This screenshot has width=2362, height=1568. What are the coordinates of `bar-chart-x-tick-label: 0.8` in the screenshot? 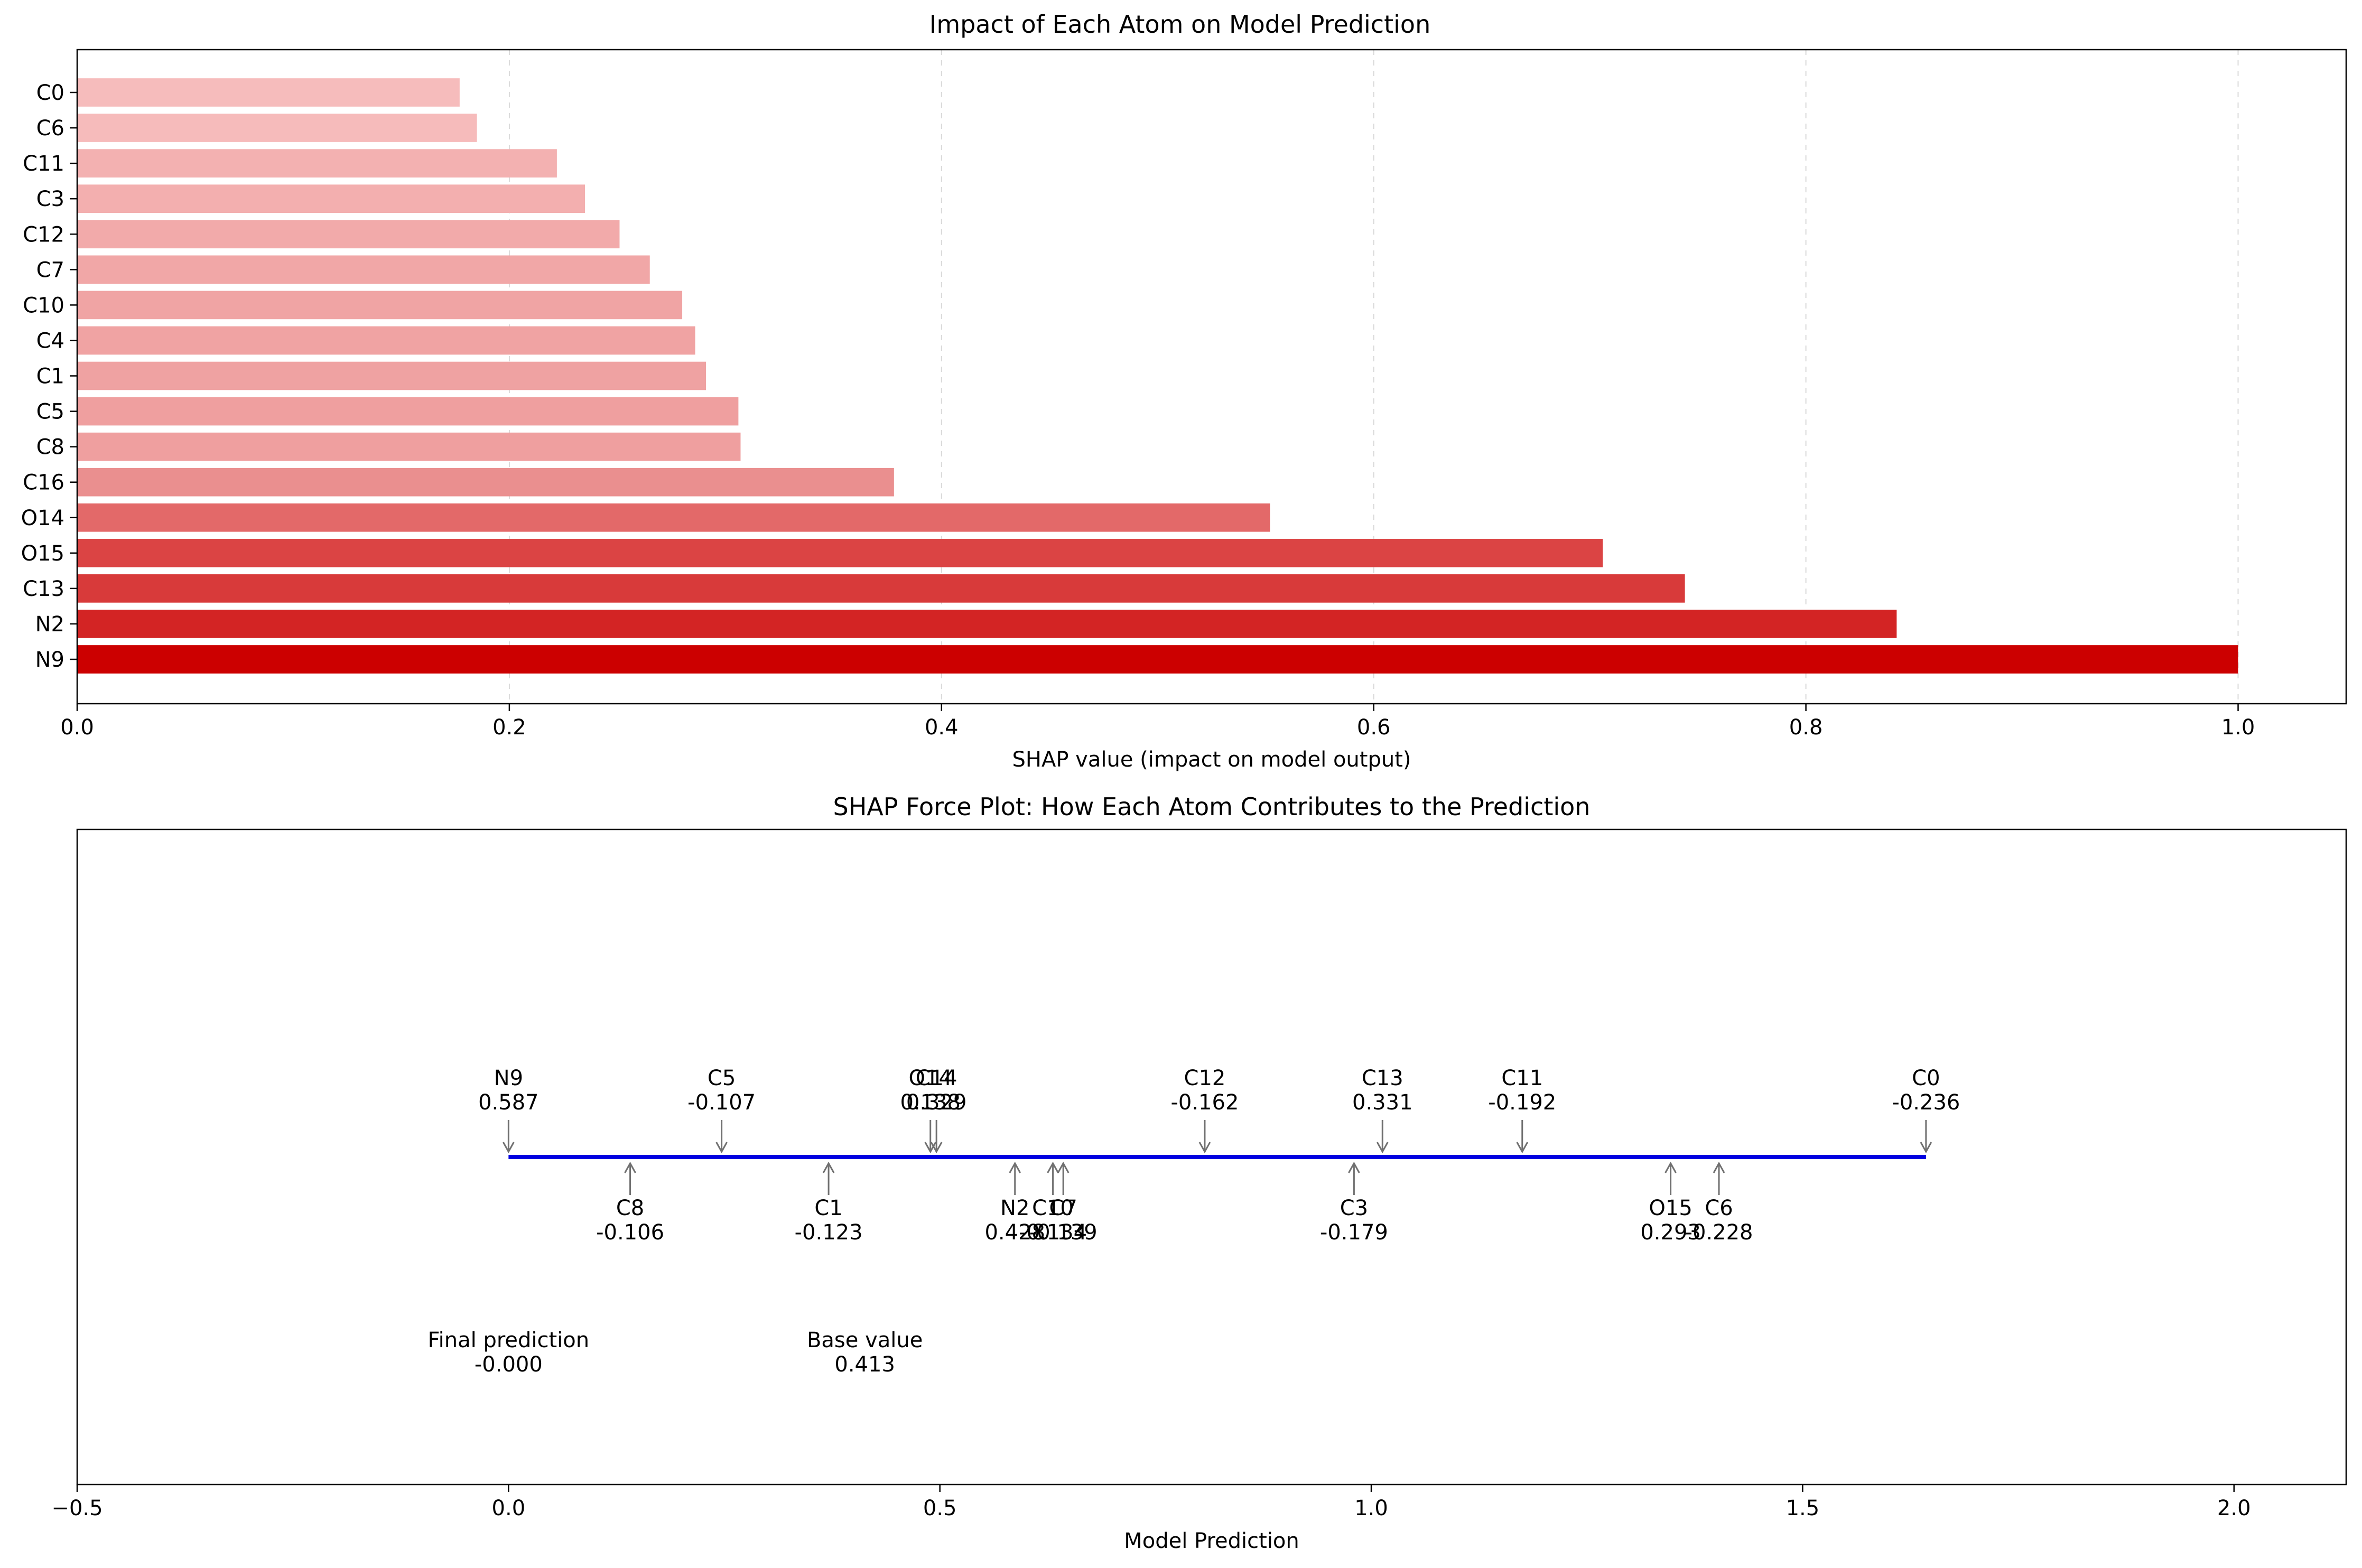 It's located at (1806, 727).